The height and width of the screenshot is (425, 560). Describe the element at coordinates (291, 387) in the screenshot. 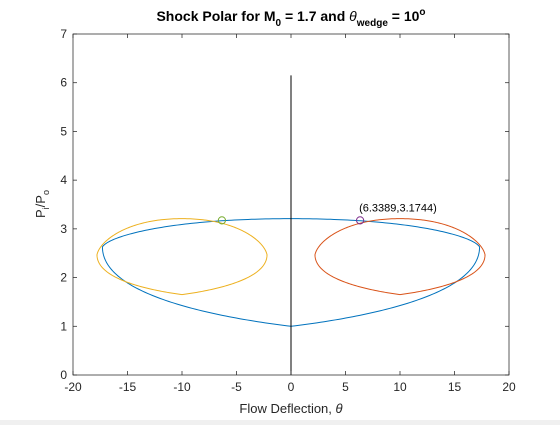

I see `x-tick-label: 0` at that location.